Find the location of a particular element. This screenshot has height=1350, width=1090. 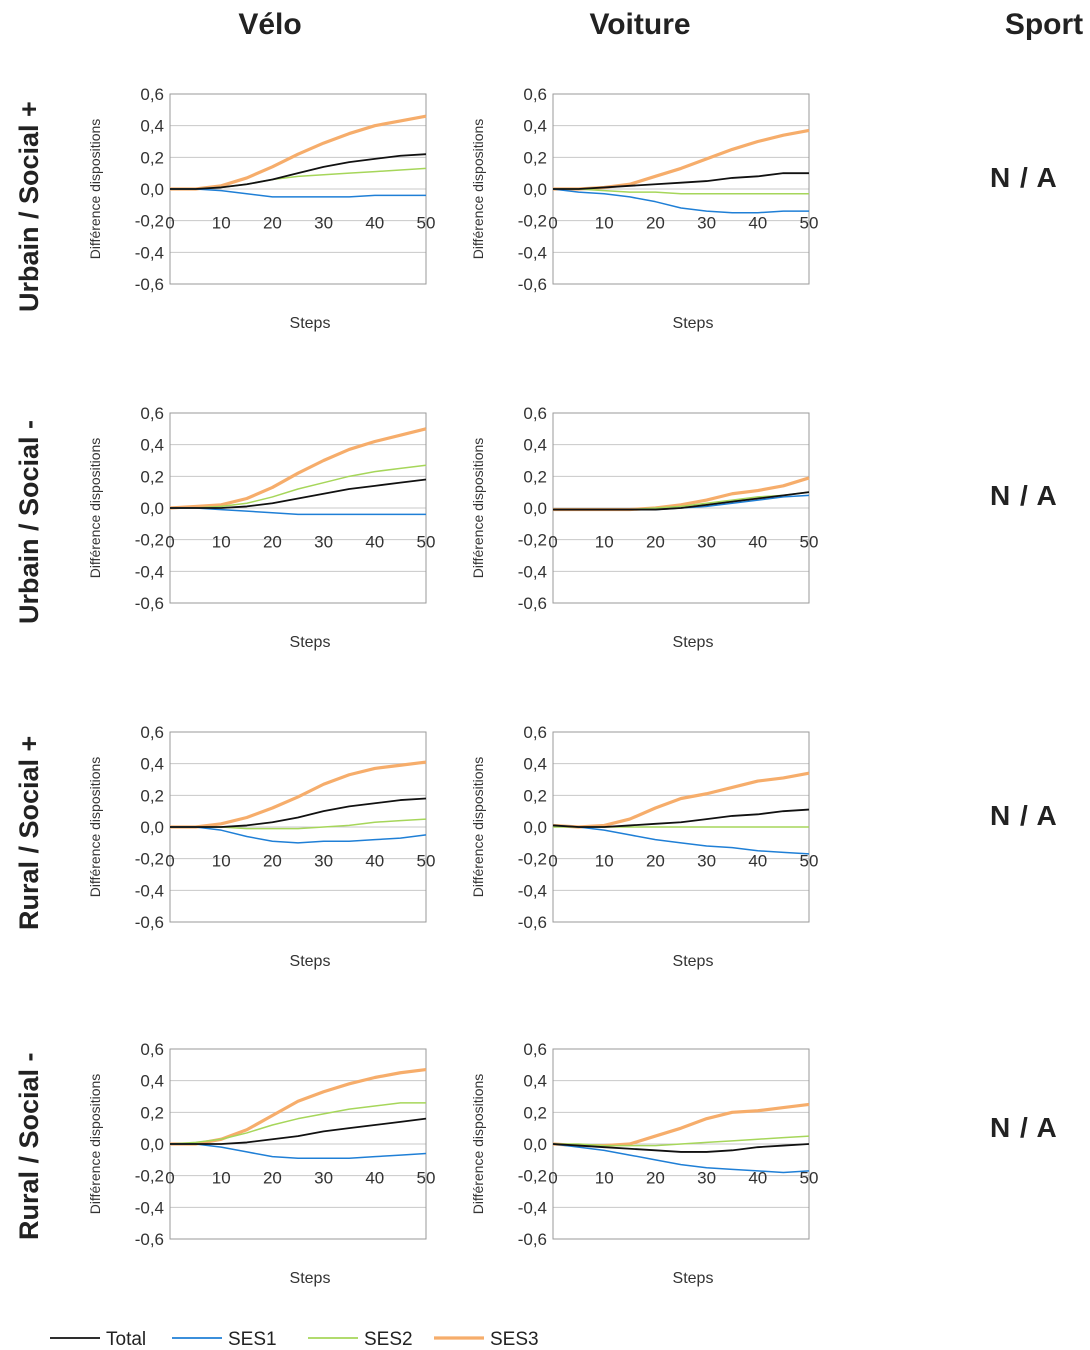

na-label-row-2: N / A is located at coordinates (1024, 495).